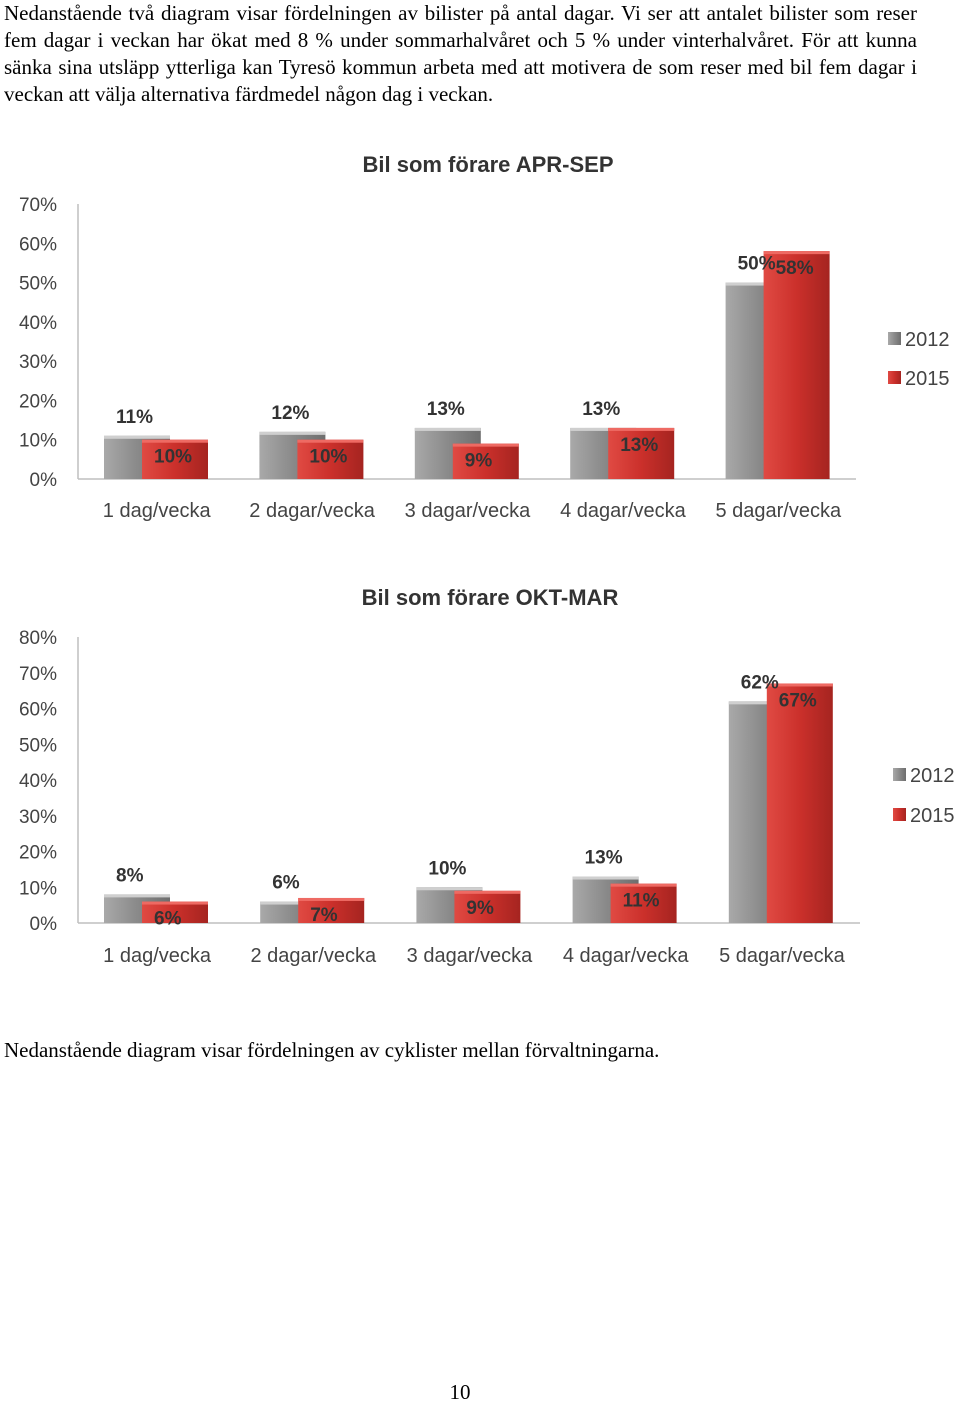 The width and height of the screenshot is (960, 1405). I want to click on data-label-2012: 62%, so click(760, 682).